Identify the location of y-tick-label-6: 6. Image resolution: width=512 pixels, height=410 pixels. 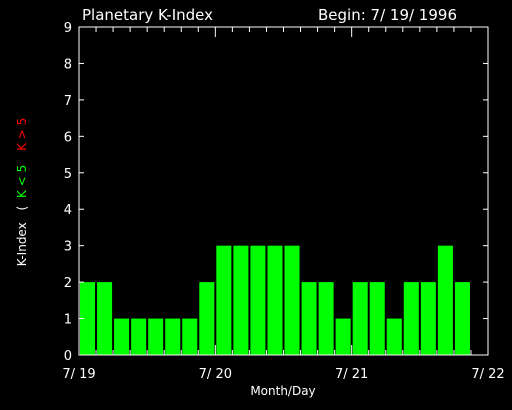
(68, 137).